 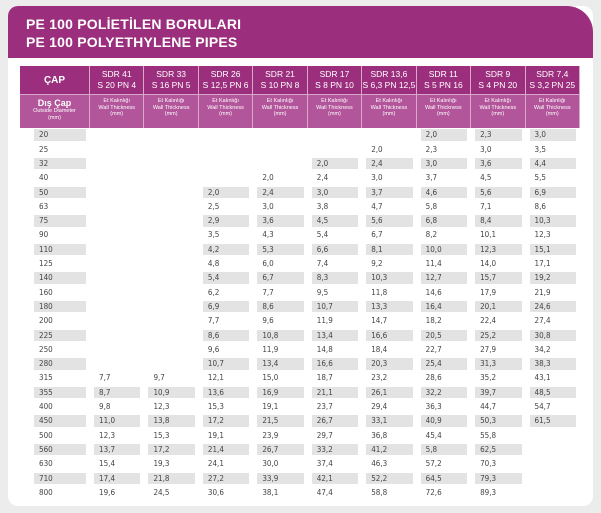 What do you see at coordinates (389, 449) in the screenshot?
I see `cell-value: 41,2` at bounding box center [389, 449].